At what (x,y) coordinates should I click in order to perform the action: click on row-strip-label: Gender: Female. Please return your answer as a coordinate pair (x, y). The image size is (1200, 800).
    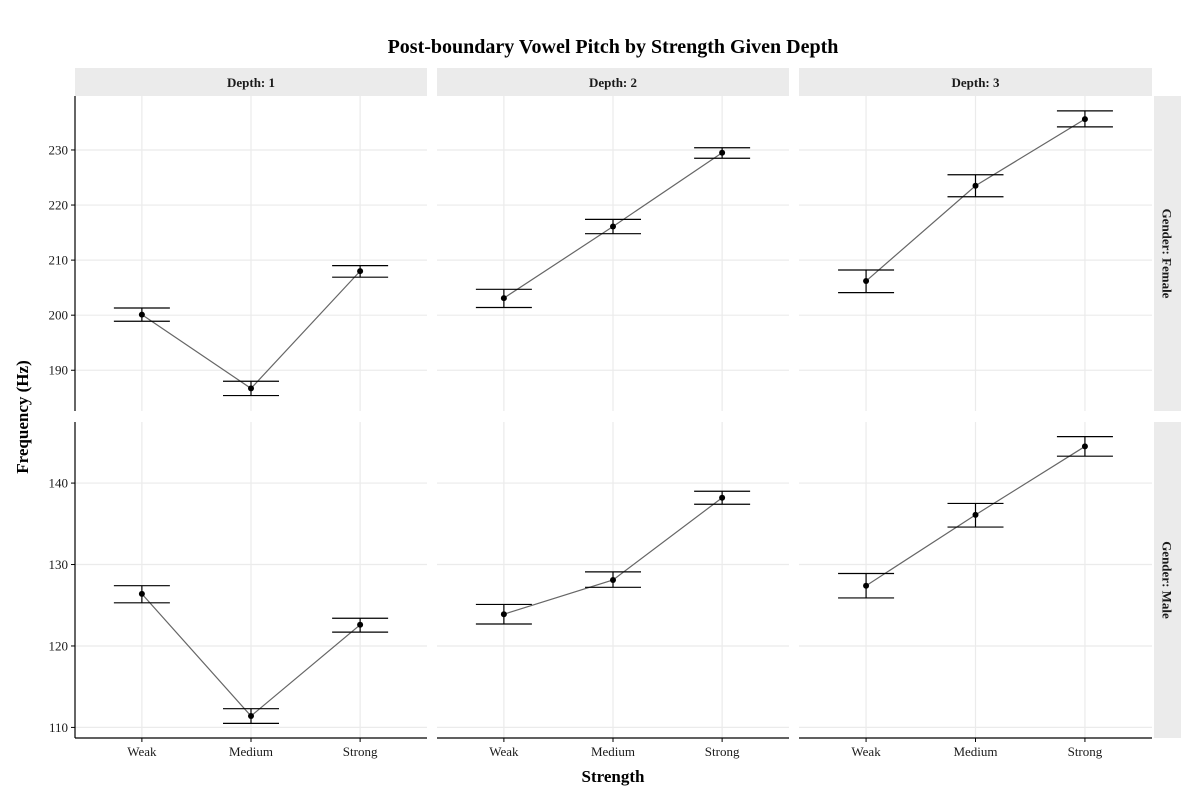
    Looking at the image, I should click on (1167, 254).